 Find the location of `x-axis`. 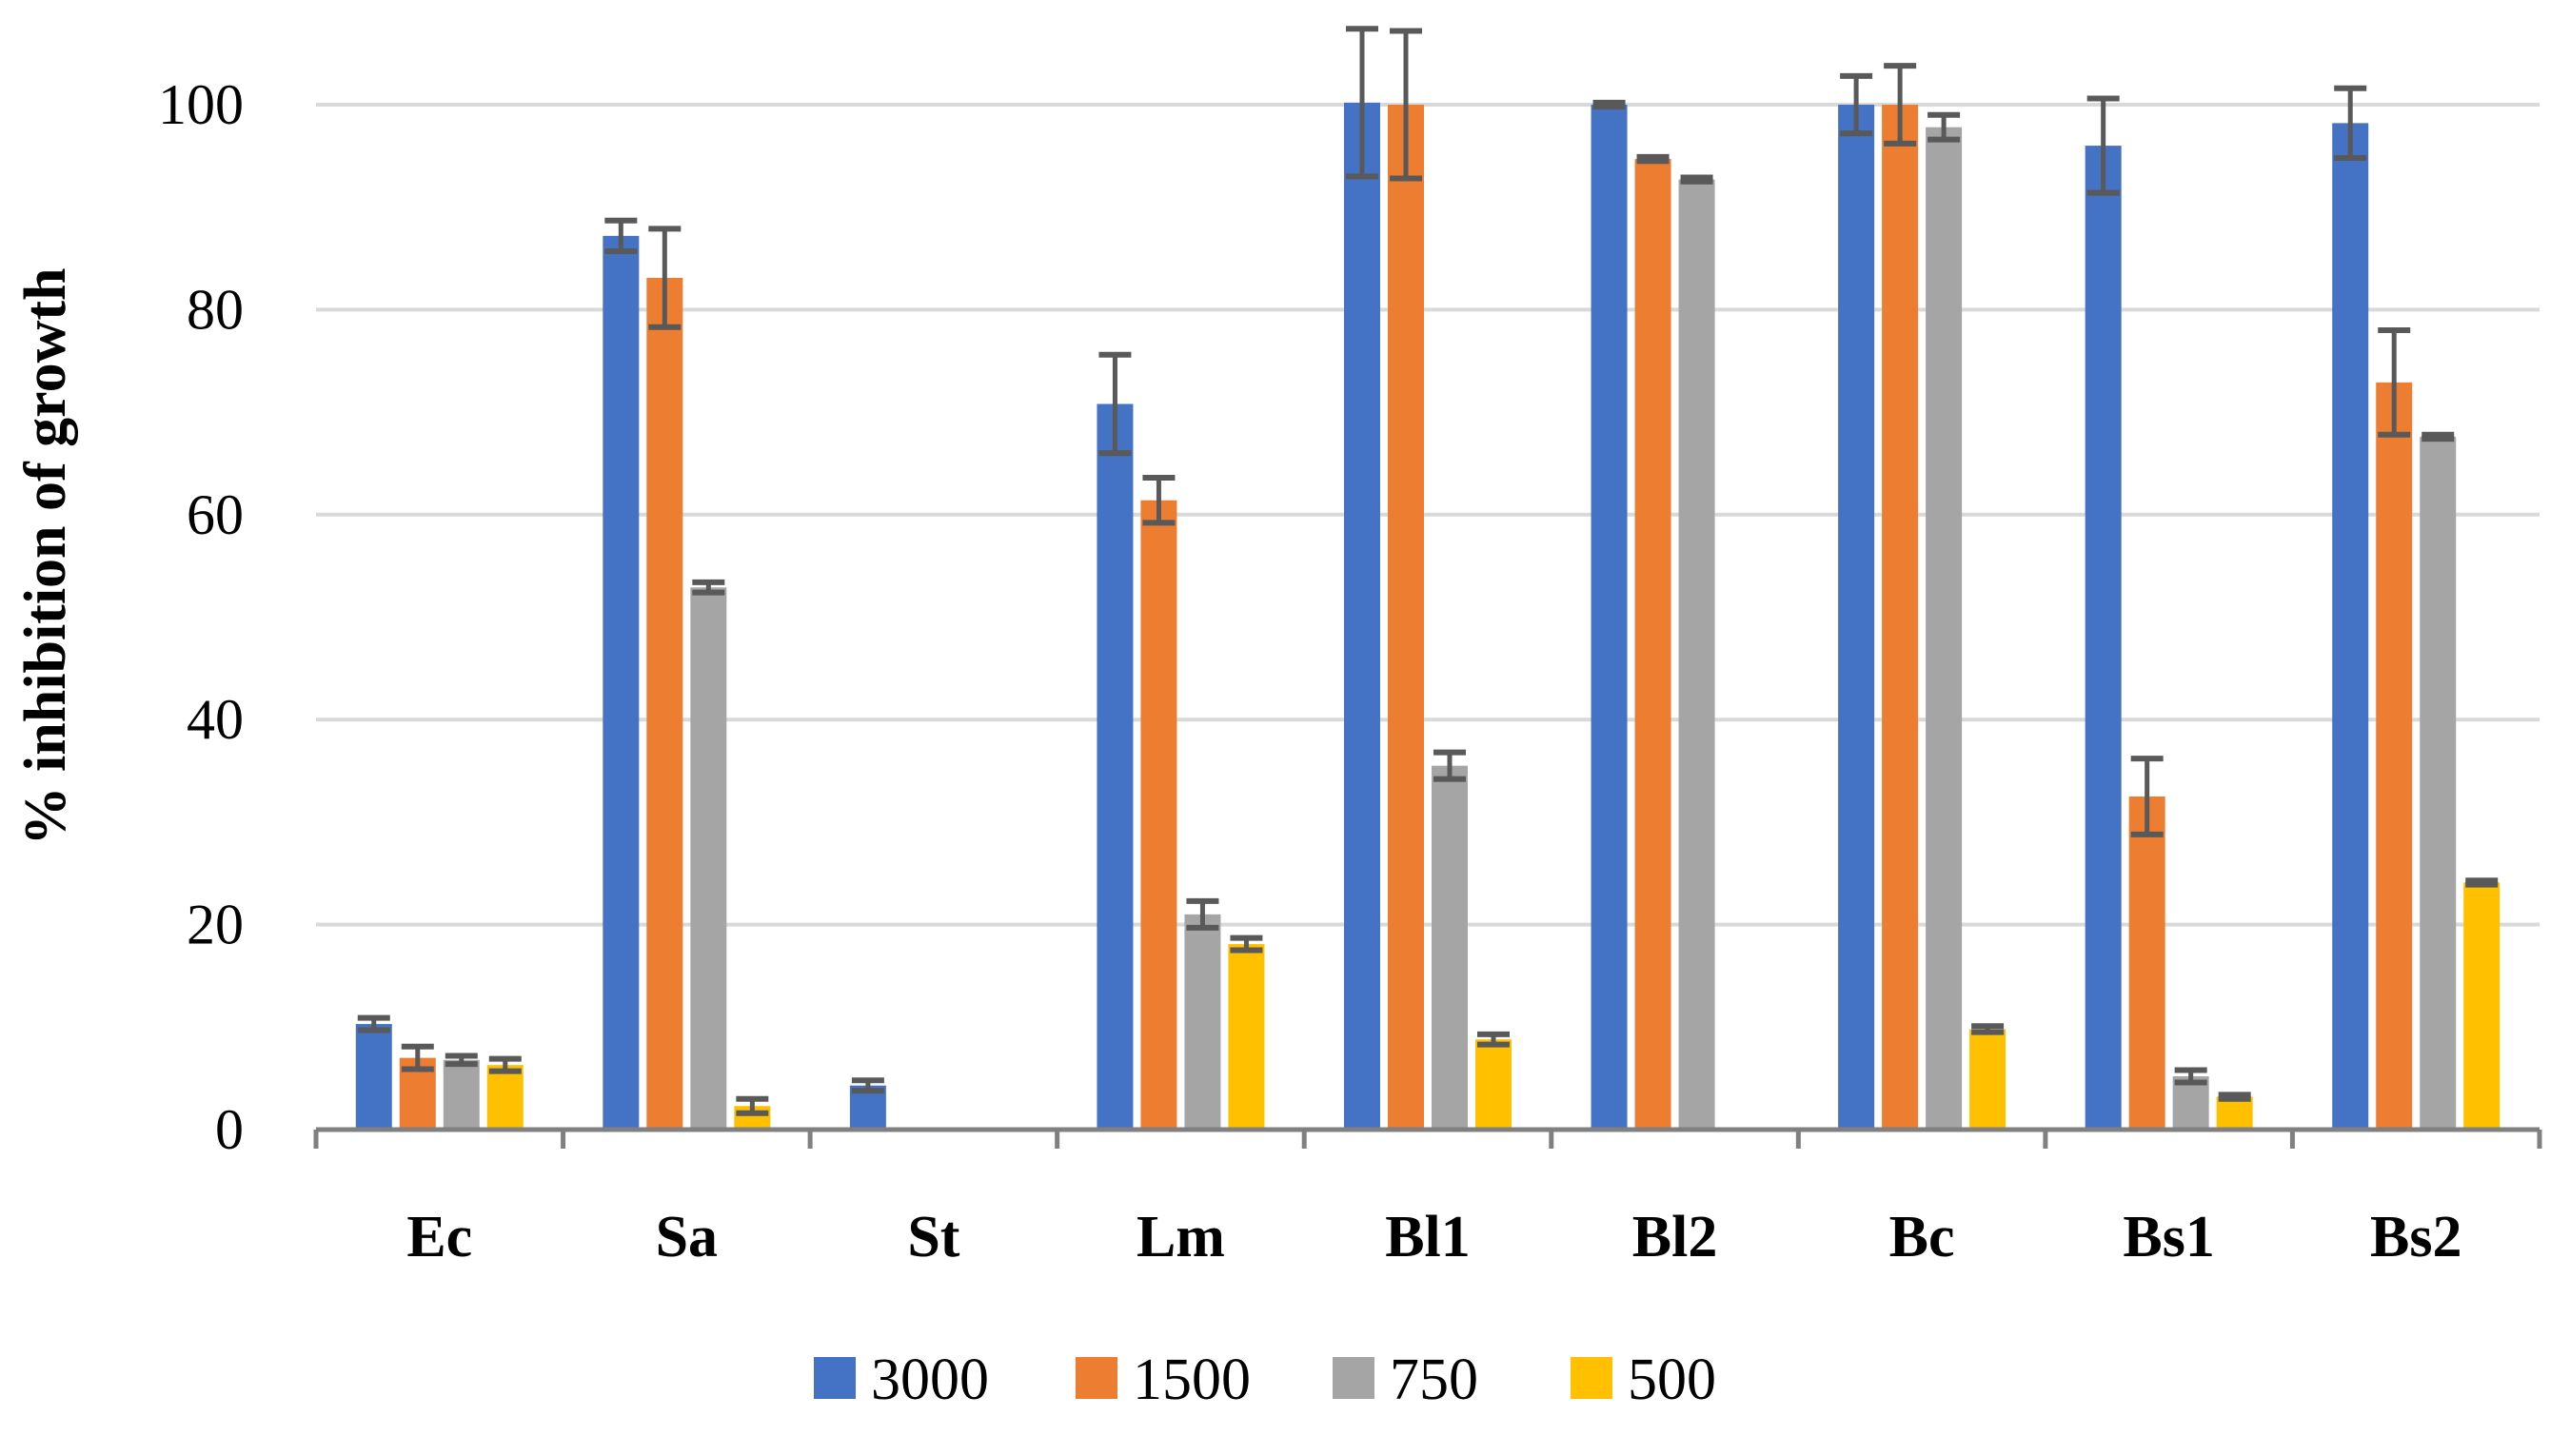

x-axis is located at coordinates (1427, 1138).